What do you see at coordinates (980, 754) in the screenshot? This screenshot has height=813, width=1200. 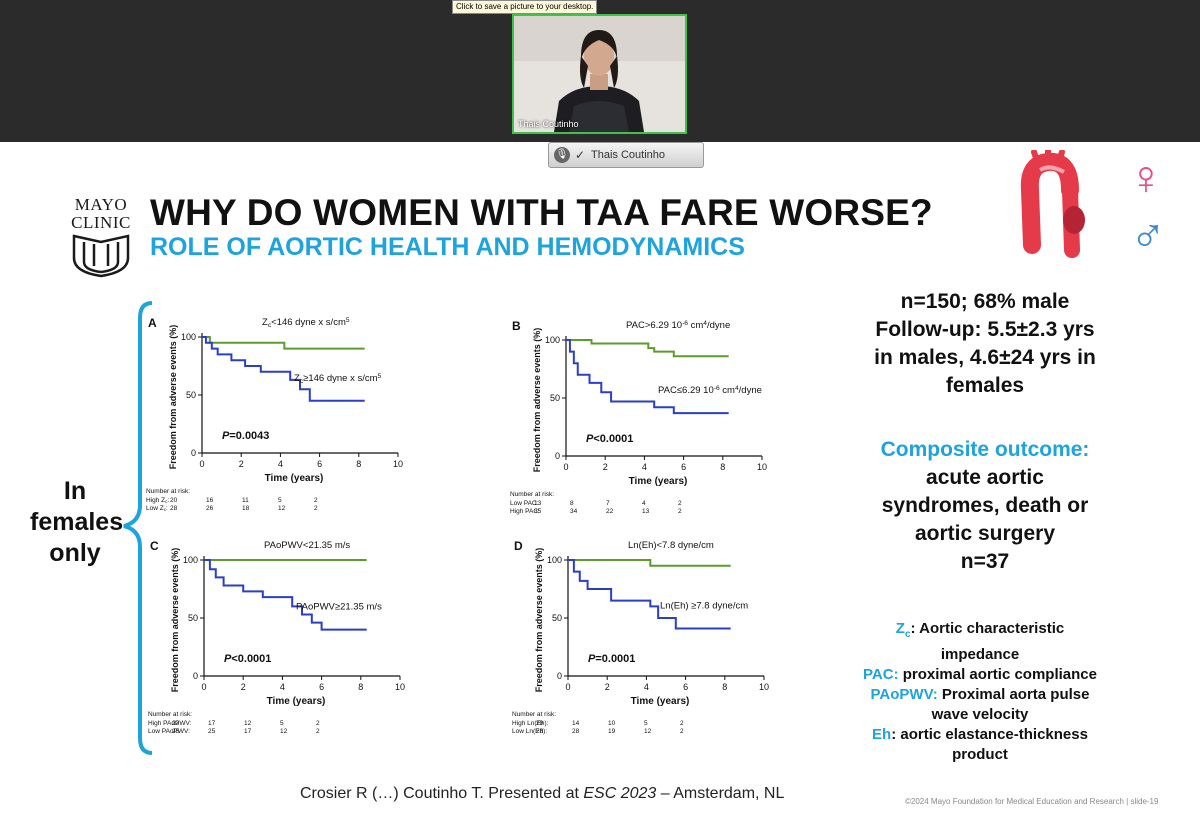 I see `definition-eh-desc-2: product` at bounding box center [980, 754].